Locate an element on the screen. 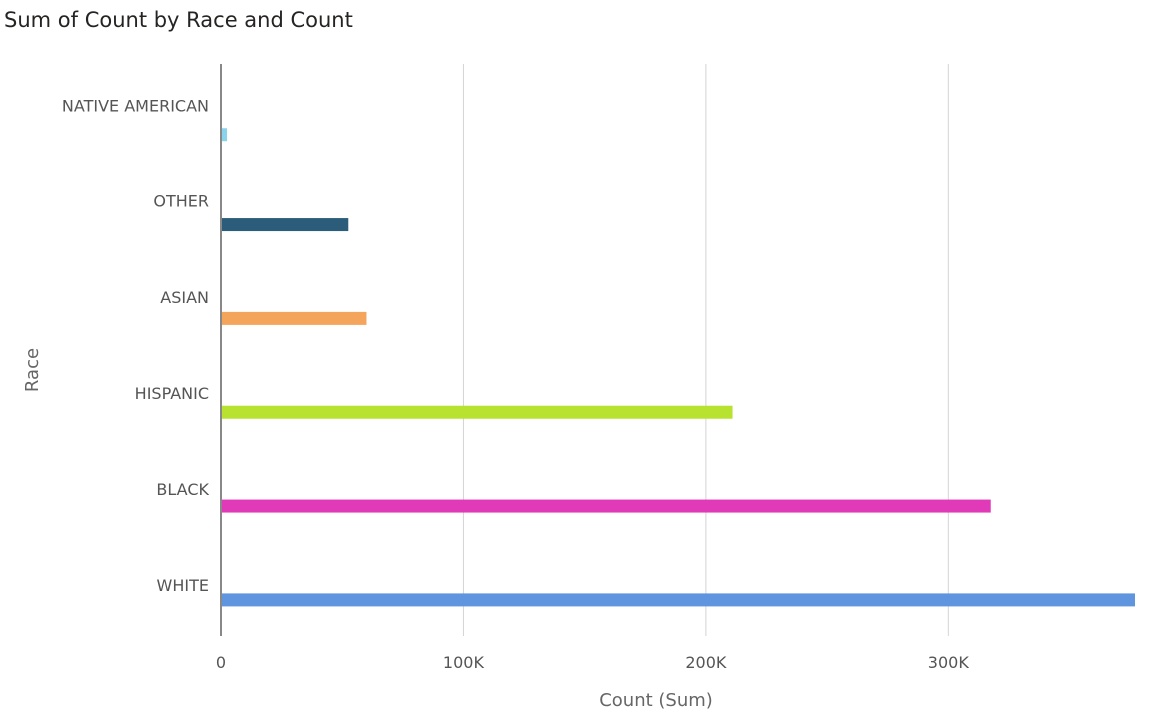 This screenshot has height=716, width=1155. x-axis-title: Count (Sum) is located at coordinates (656, 700).